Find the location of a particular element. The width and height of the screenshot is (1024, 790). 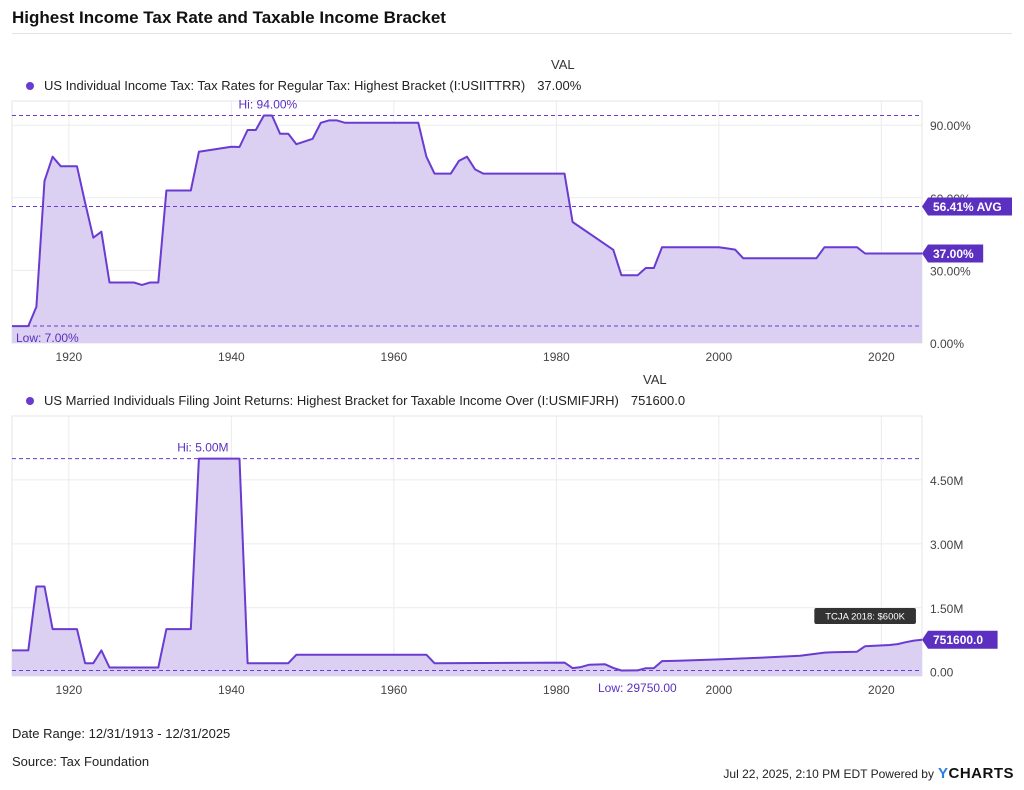

top-x-tick-0: 1920 is located at coordinates (69, 357).